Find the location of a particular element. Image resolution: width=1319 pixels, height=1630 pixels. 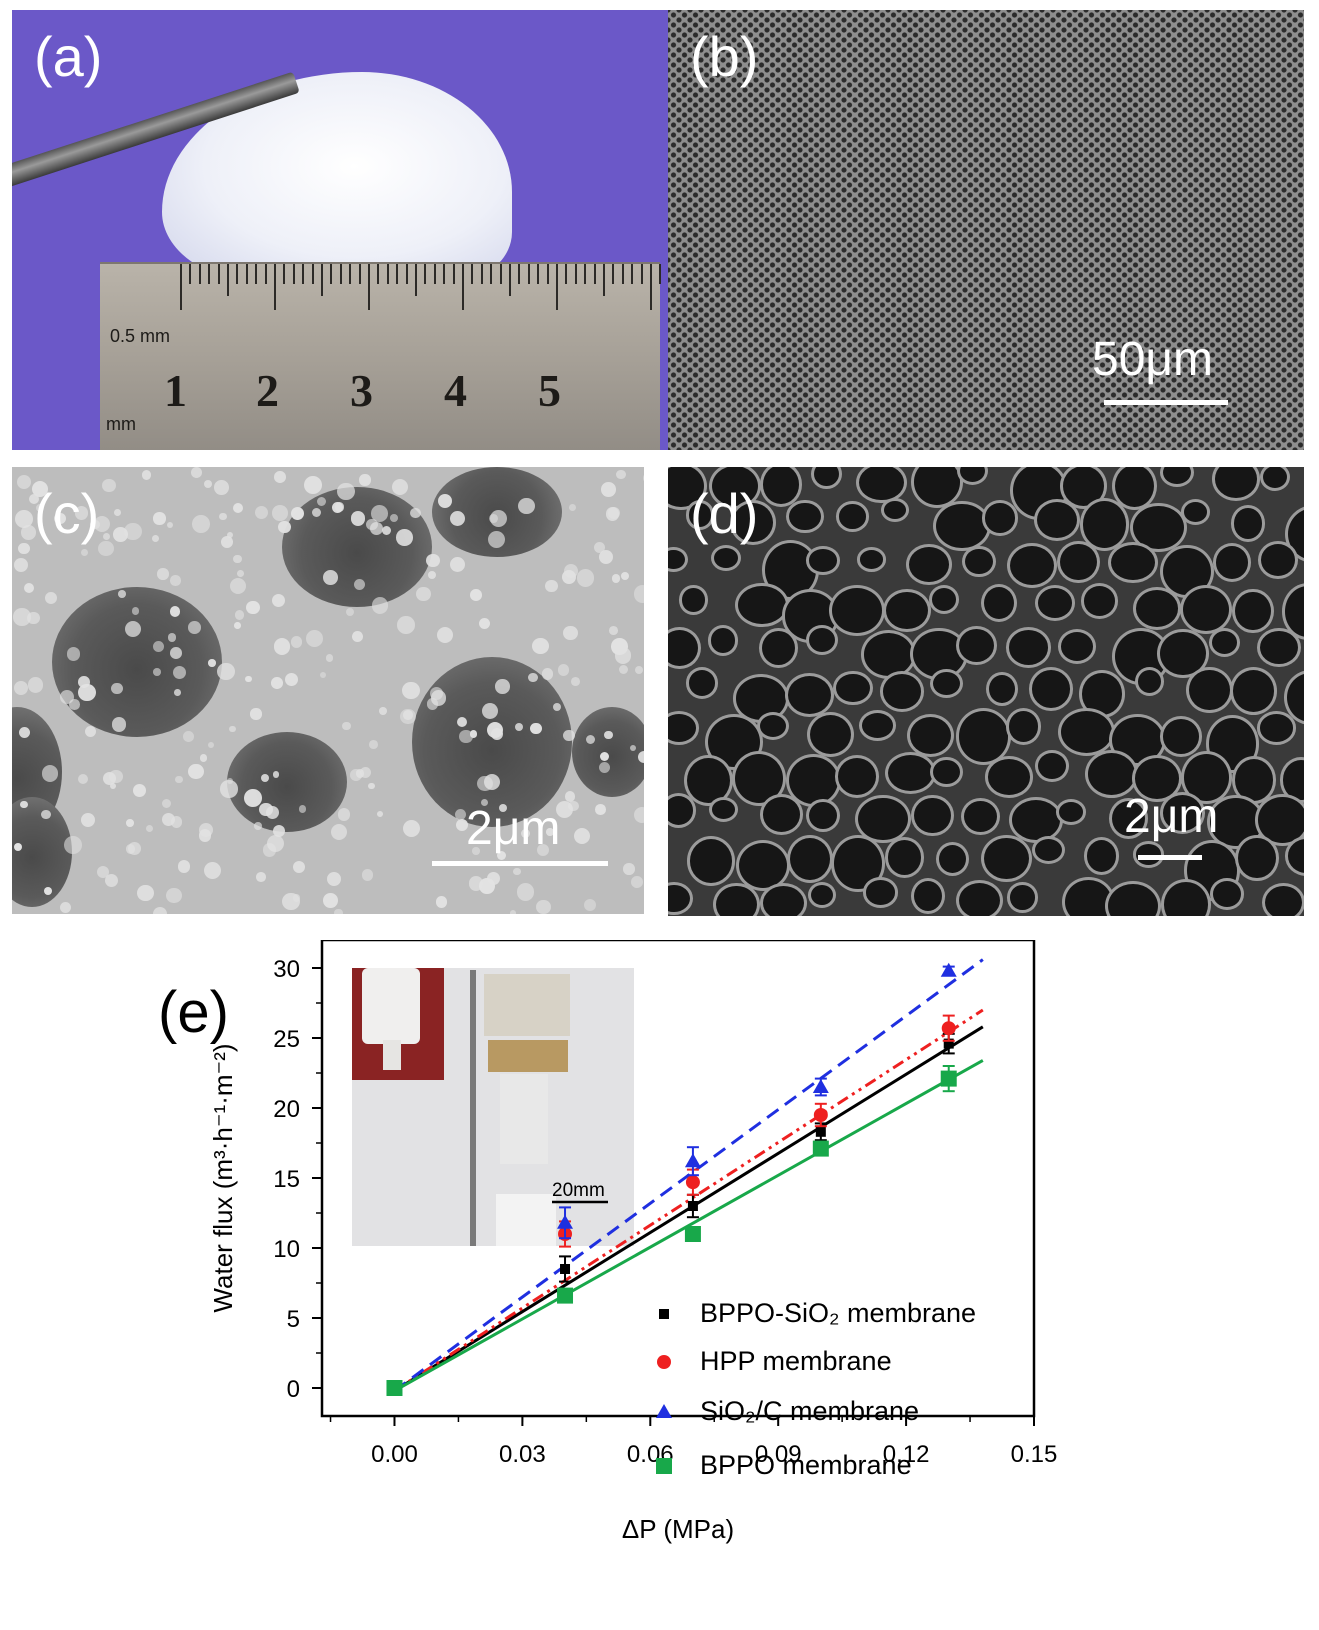

inset-column is located at coordinates (524, 1119).